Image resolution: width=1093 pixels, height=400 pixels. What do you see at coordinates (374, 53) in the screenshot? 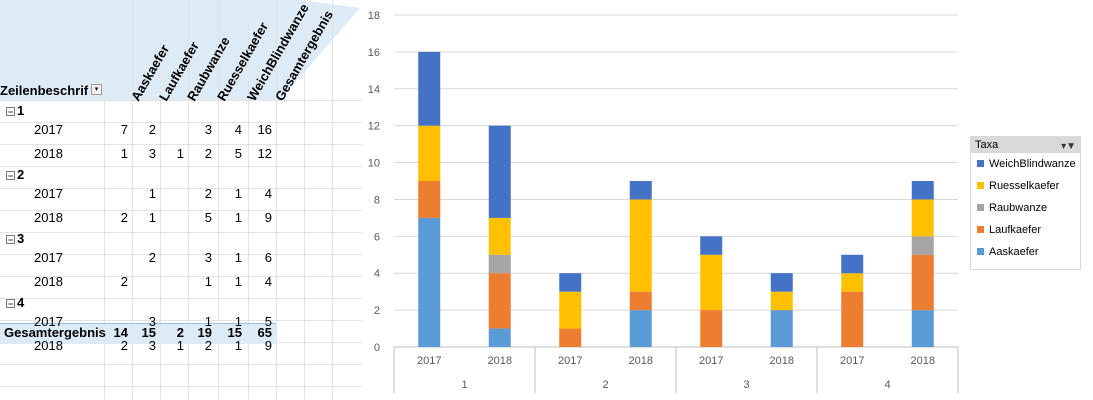
I see `y-tick-label: 16` at bounding box center [374, 53].